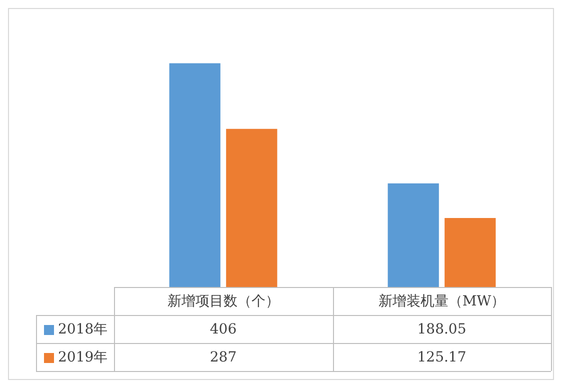 The height and width of the screenshot is (388, 562). Describe the element at coordinates (441, 358) in the screenshot. I see `data-label: 125.17` at that location.